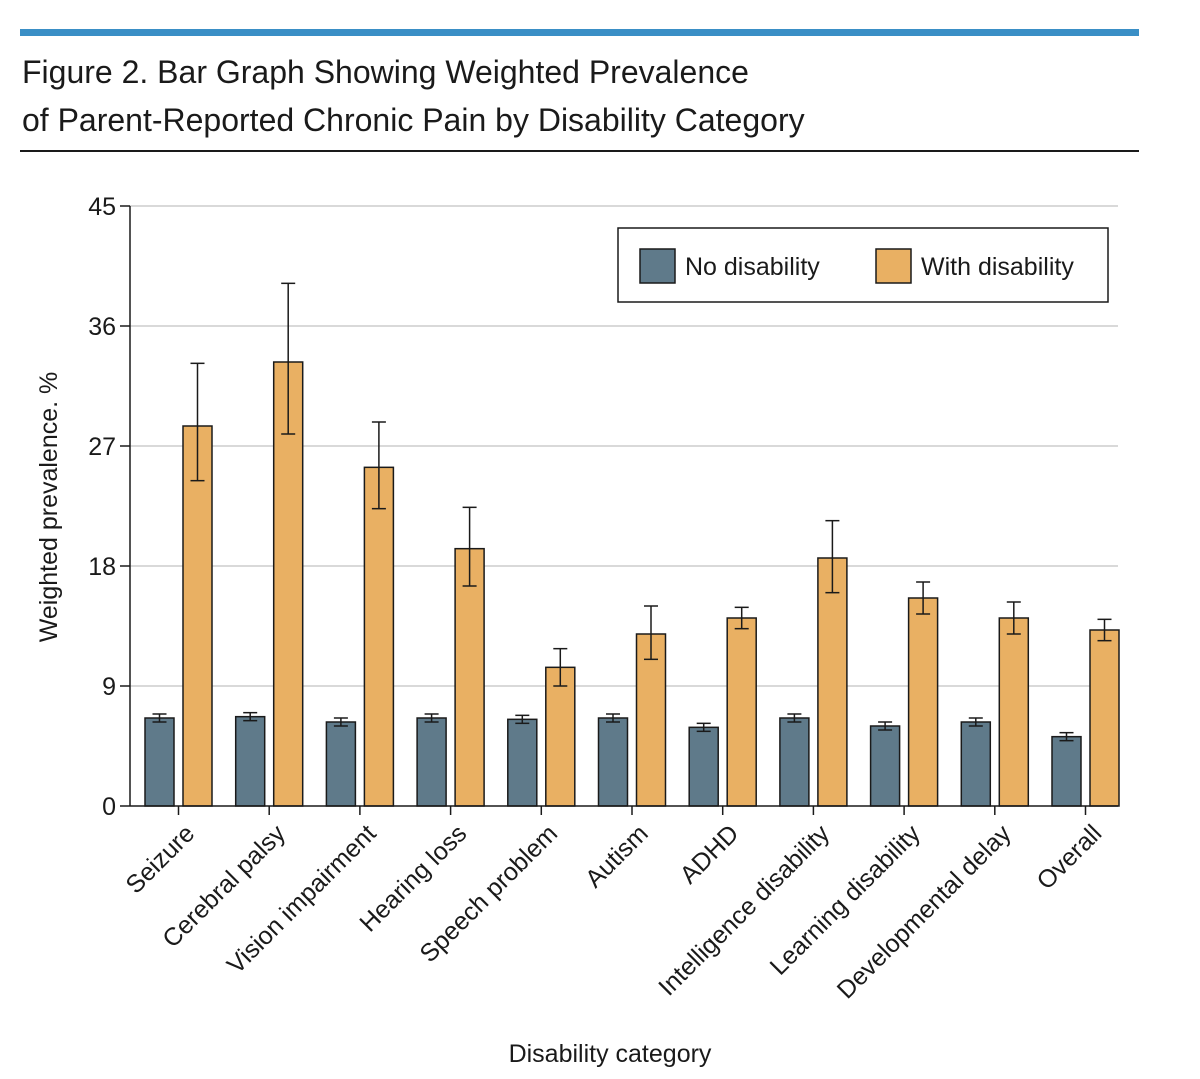  What do you see at coordinates (703, 727) in the screenshot?
I see `error-bar-adhd-no-disability` at bounding box center [703, 727].